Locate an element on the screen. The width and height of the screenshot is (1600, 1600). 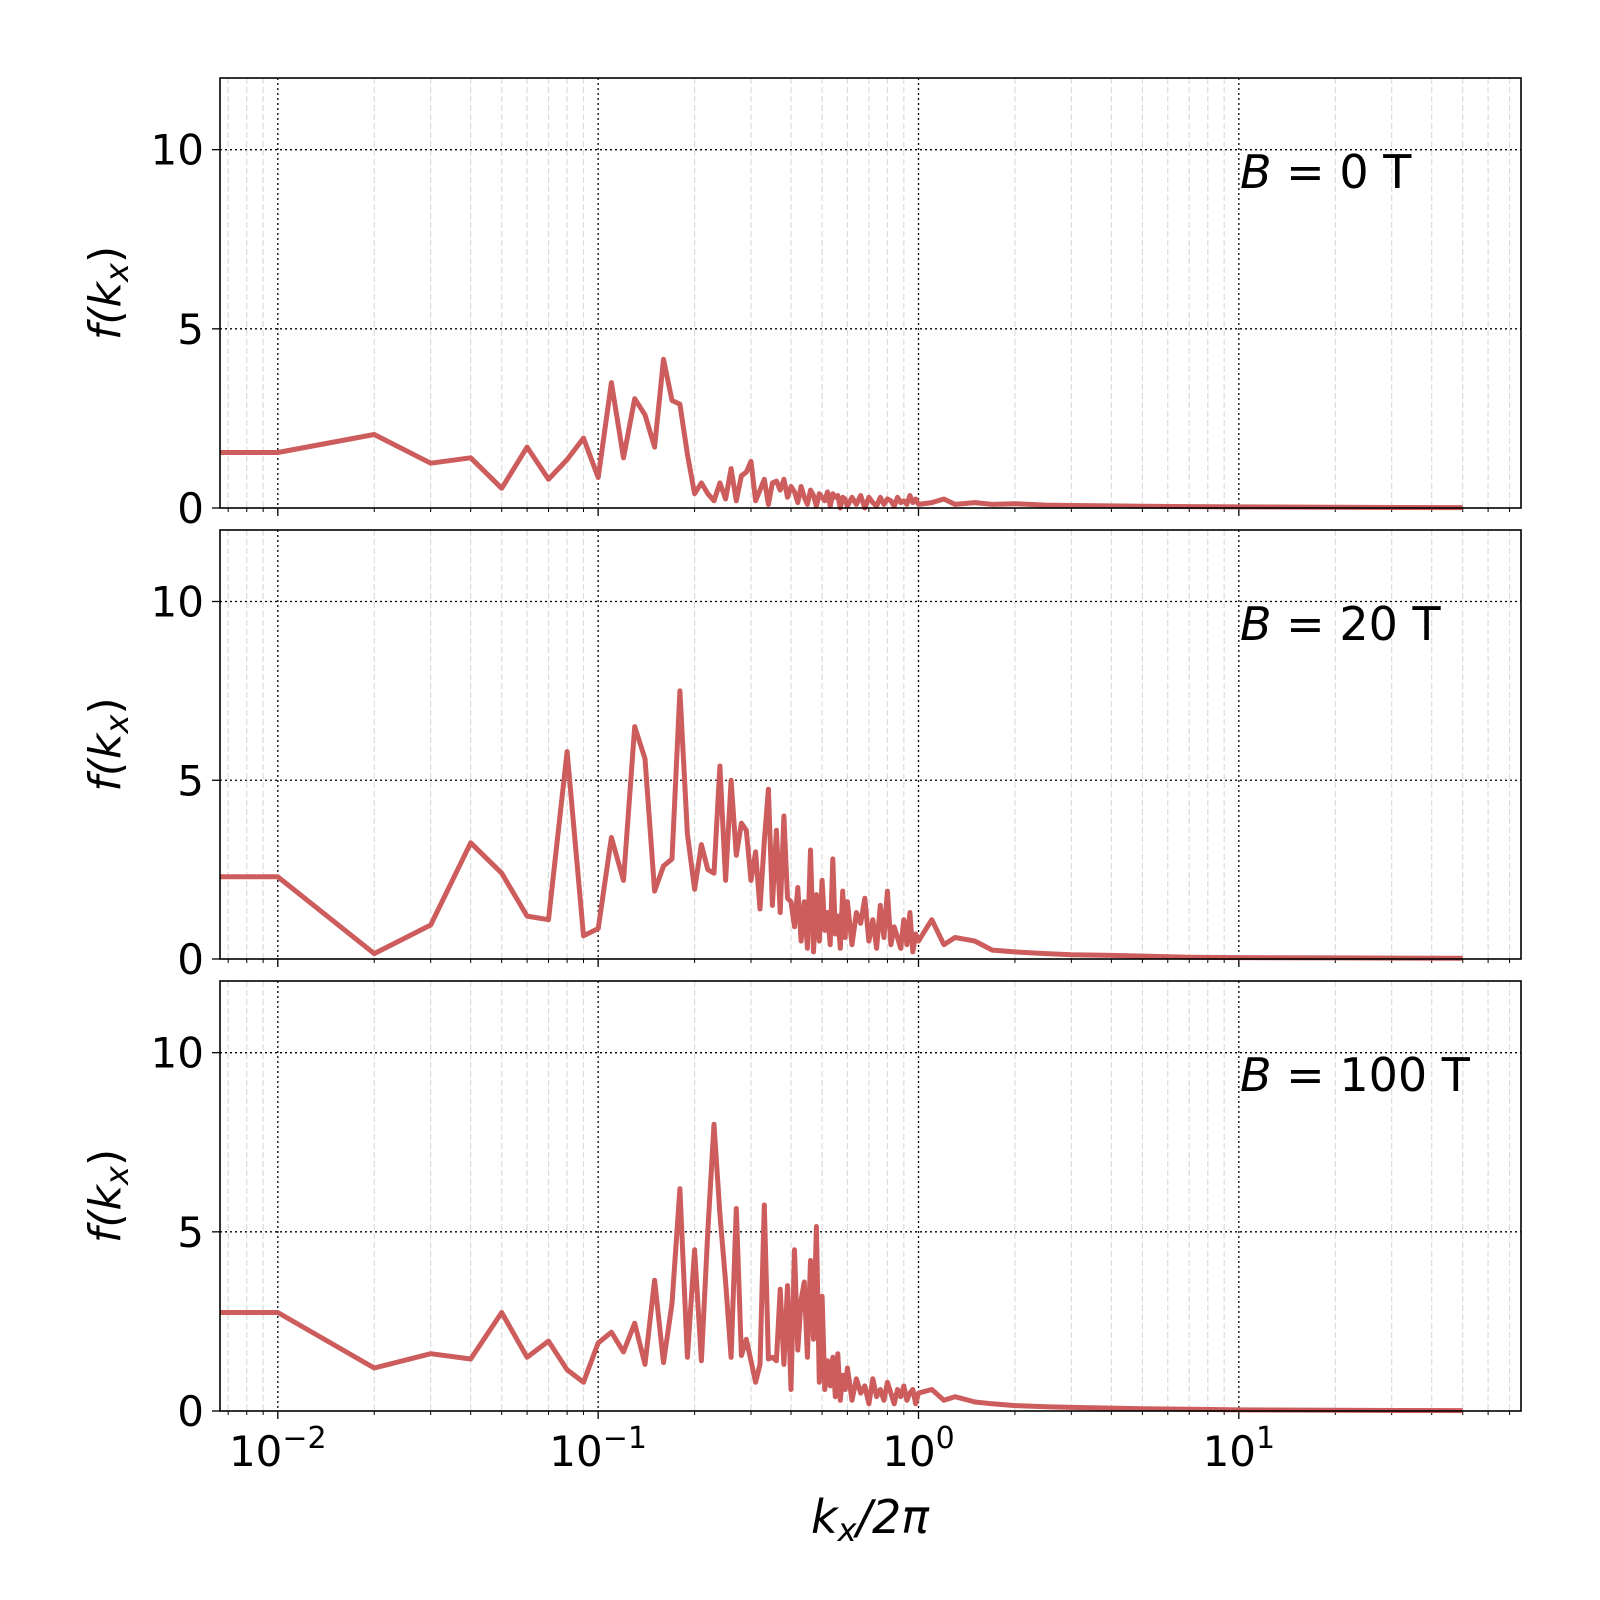
x-tick-exponent: −2 is located at coordinates (304, 1438).